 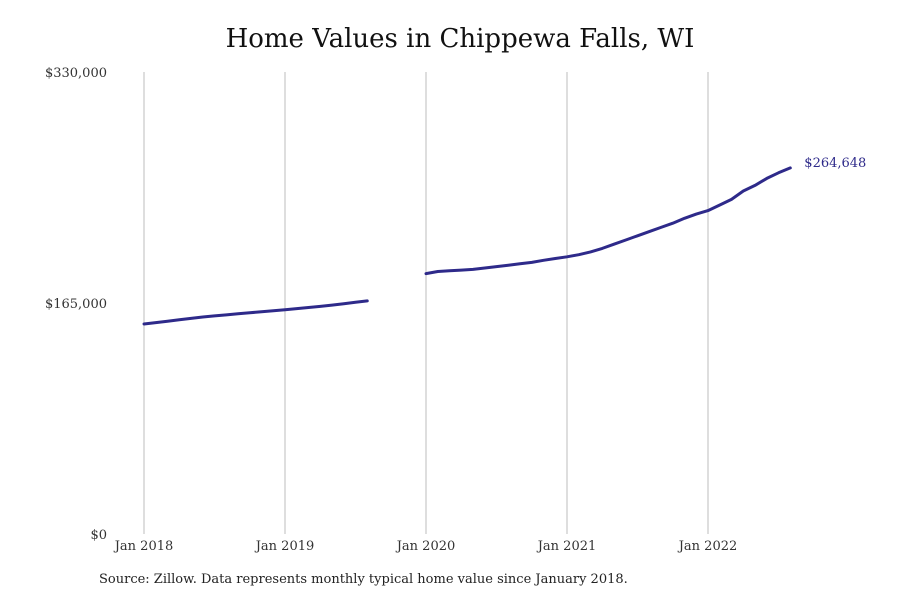 I want to click on x-tick-label: Jan 2021, so click(x=566, y=546).